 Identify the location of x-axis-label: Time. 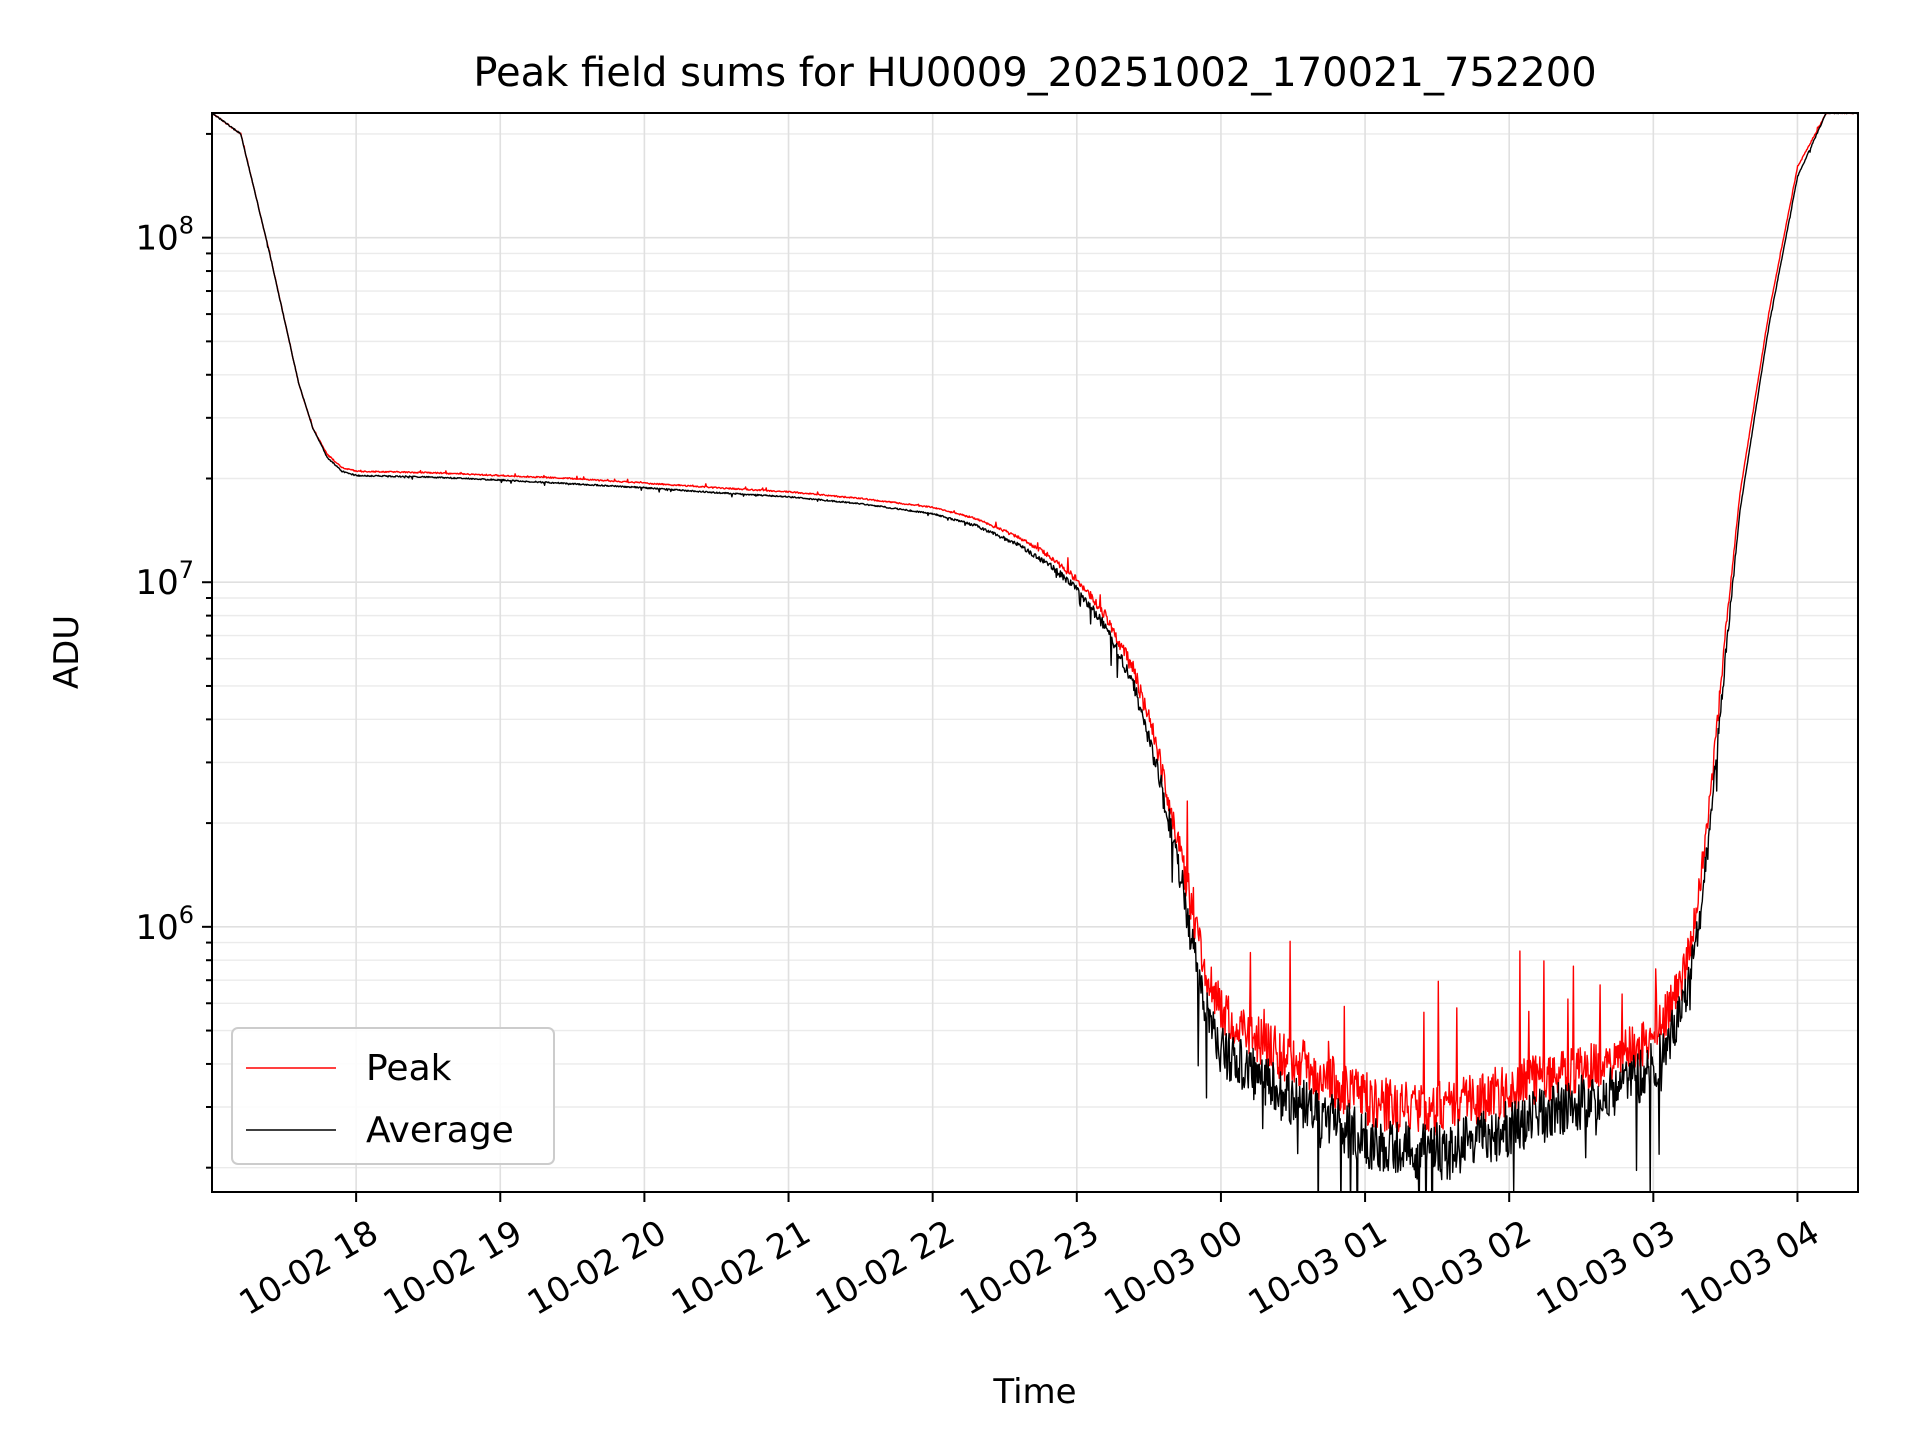
(1034, 1392).